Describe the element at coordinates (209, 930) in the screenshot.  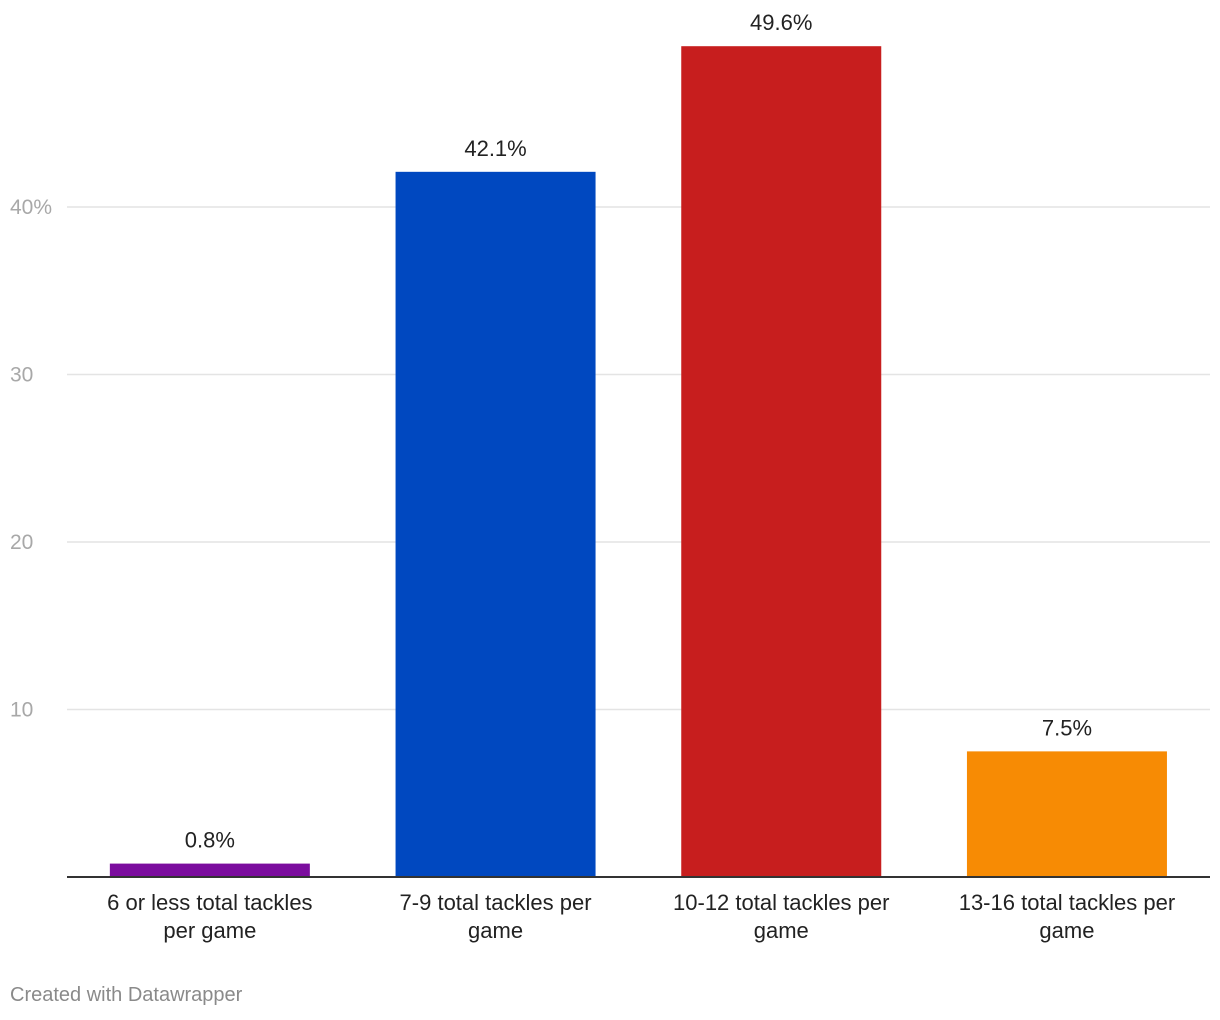
I see `category-label-1-line-2: per game` at that location.